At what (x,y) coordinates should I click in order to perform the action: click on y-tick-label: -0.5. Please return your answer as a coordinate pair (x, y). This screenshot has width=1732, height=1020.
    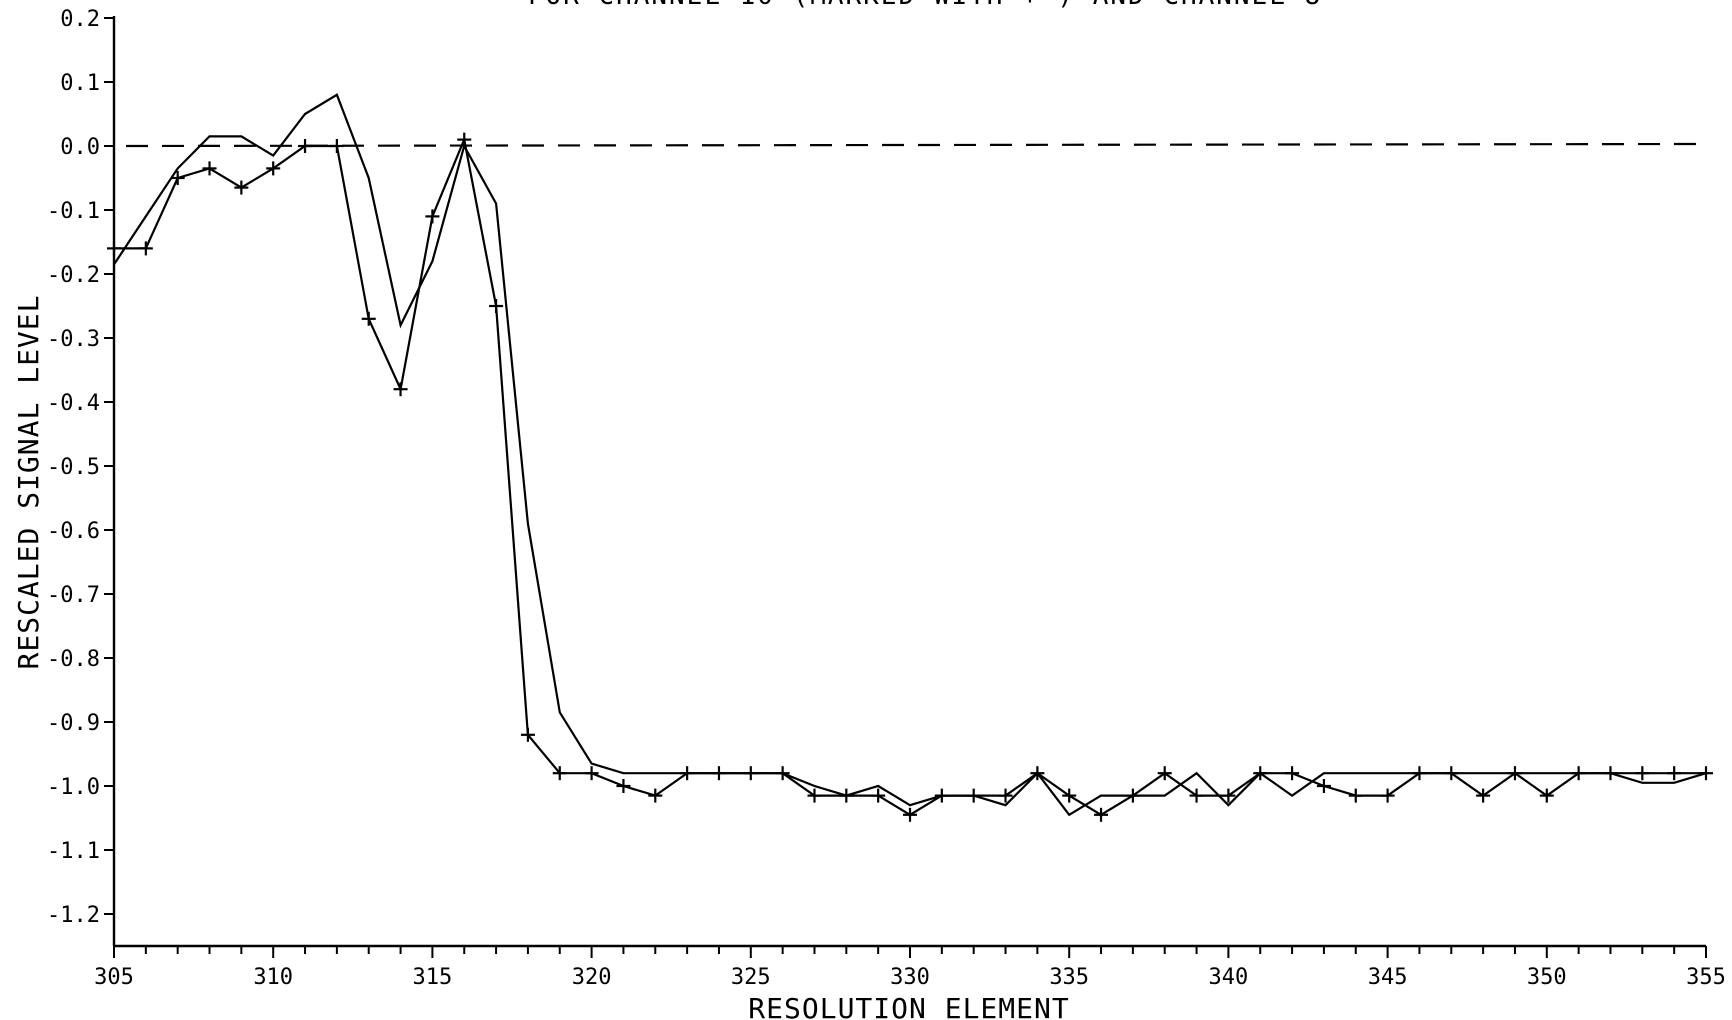
    Looking at the image, I should click on (73, 467).